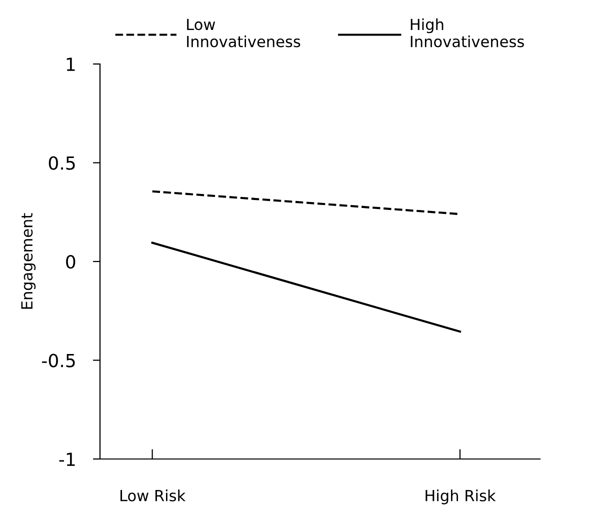  What do you see at coordinates (67, 459) in the screenshot?
I see `y-tick-label: -1` at bounding box center [67, 459].